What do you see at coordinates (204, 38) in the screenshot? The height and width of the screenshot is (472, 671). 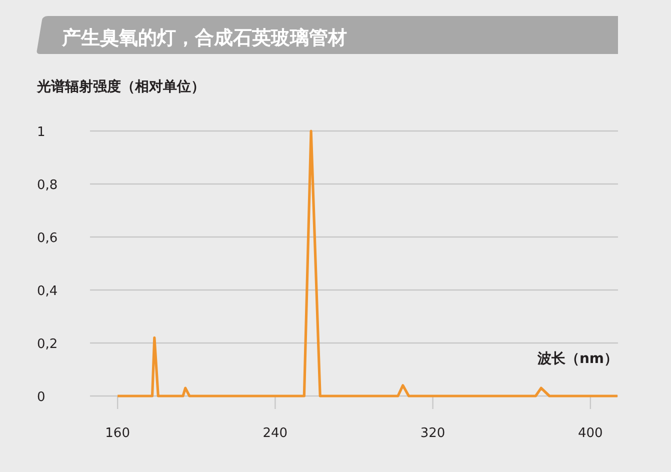 I see `chart-title: 产生臭氧的灯，合成石英玻璃管材` at bounding box center [204, 38].